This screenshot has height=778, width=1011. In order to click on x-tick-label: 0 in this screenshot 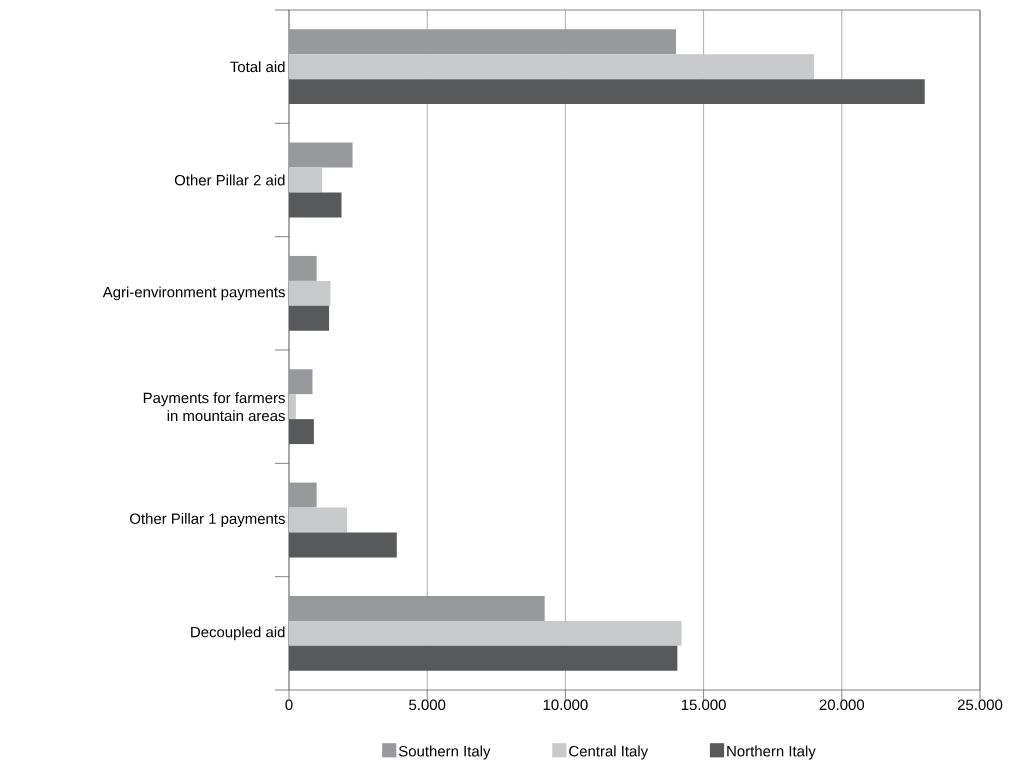, I will do `click(289, 705)`.